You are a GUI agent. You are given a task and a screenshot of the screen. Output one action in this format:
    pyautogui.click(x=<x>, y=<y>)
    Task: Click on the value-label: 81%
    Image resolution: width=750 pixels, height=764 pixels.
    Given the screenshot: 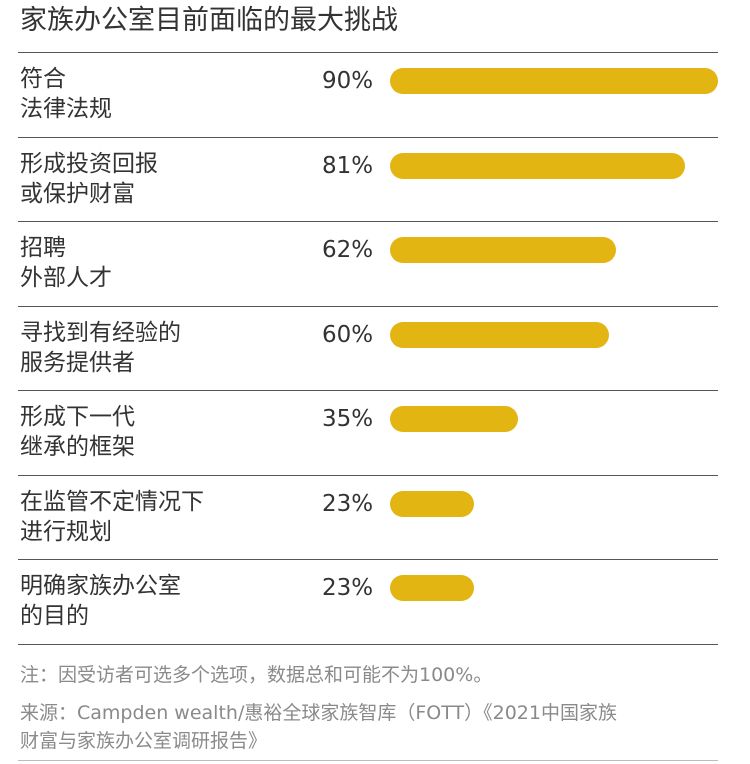 What is the action you would take?
    pyautogui.click(x=348, y=165)
    